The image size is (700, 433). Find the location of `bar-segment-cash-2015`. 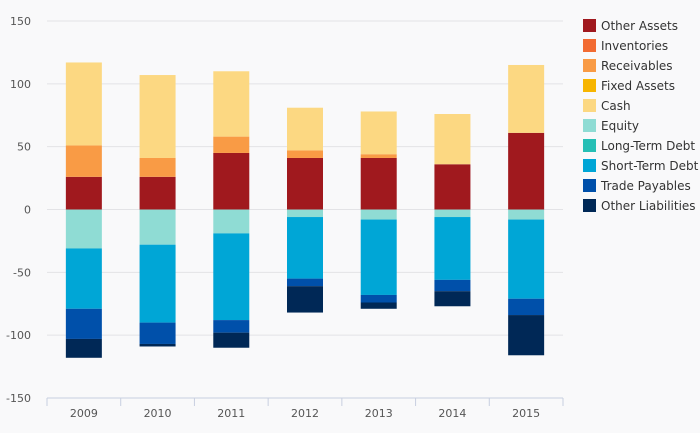

bar-segment-cash-2015 is located at coordinates (526, 98).